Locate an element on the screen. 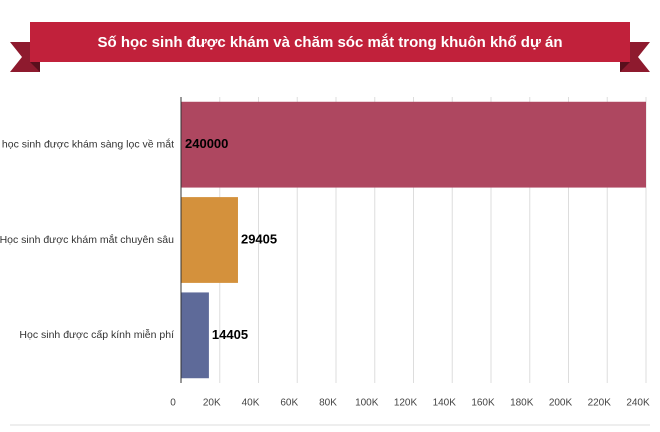 The height and width of the screenshot is (432, 660). x-tick-label: 180K is located at coordinates (522, 403).